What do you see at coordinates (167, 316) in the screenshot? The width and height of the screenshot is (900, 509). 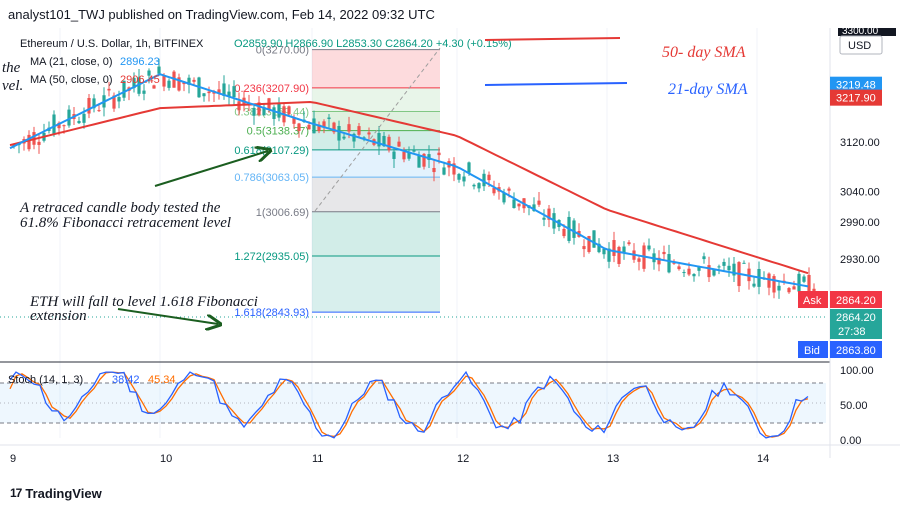 I see `note-arrow-extension` at bounding box center [167, 316].